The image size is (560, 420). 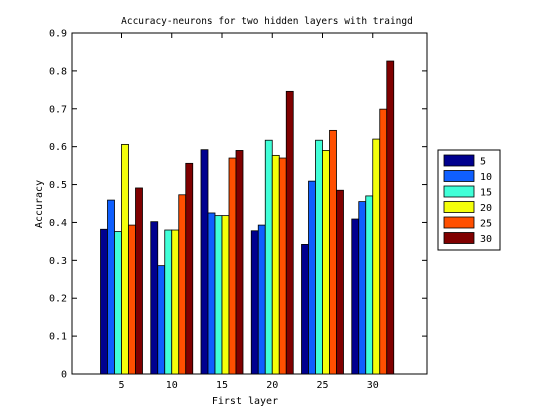 I want to click on y-tick-label: 0.4, so click(x=58, y=223).